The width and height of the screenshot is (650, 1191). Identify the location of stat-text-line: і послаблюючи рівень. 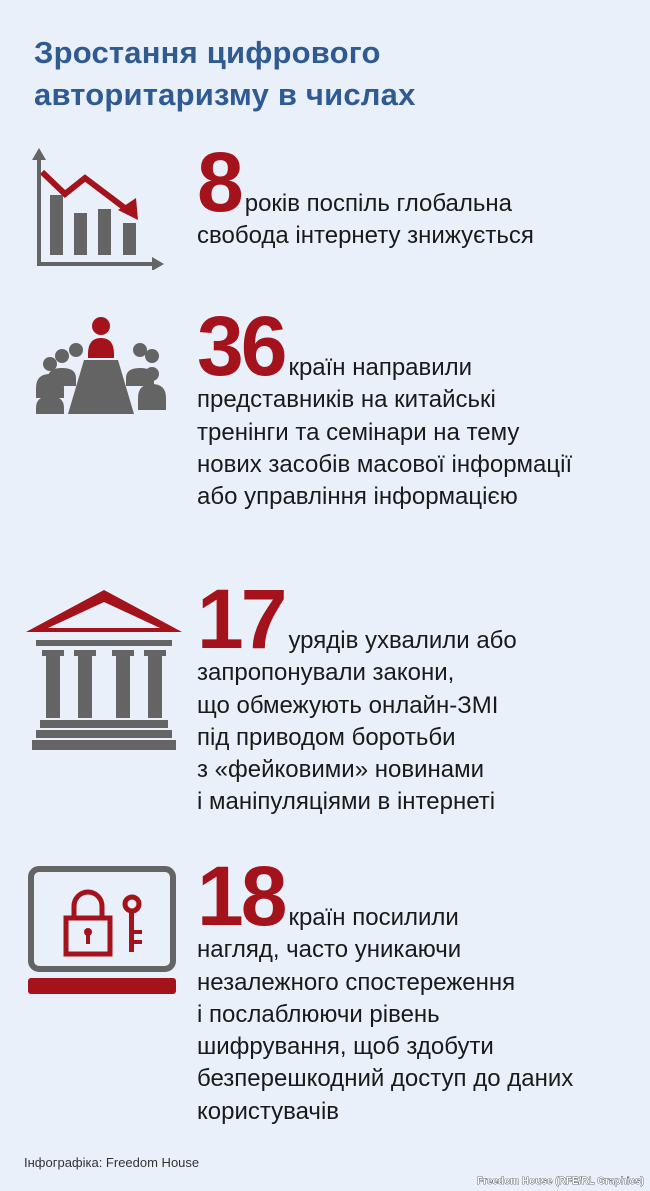
(318, 1014).